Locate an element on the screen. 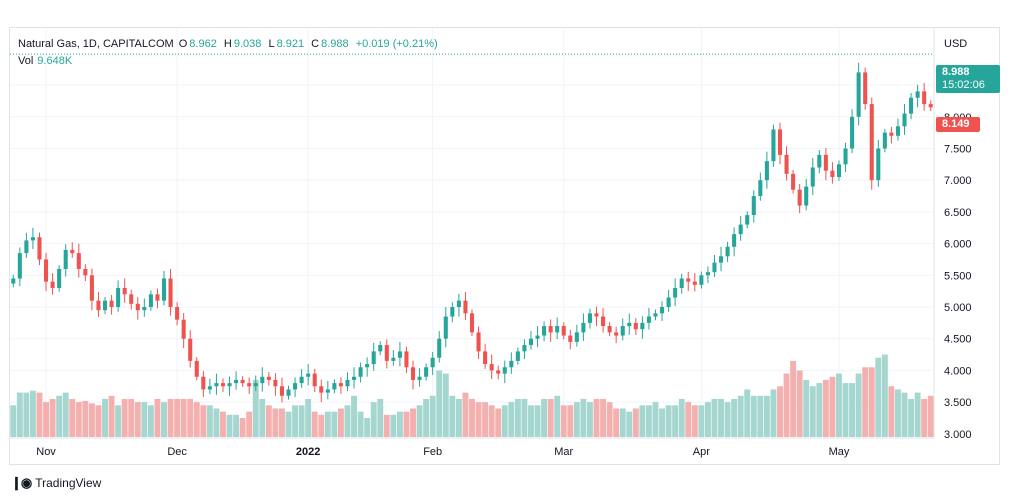  price-tick-label: 6.000 is located at coordinates (958, 245).